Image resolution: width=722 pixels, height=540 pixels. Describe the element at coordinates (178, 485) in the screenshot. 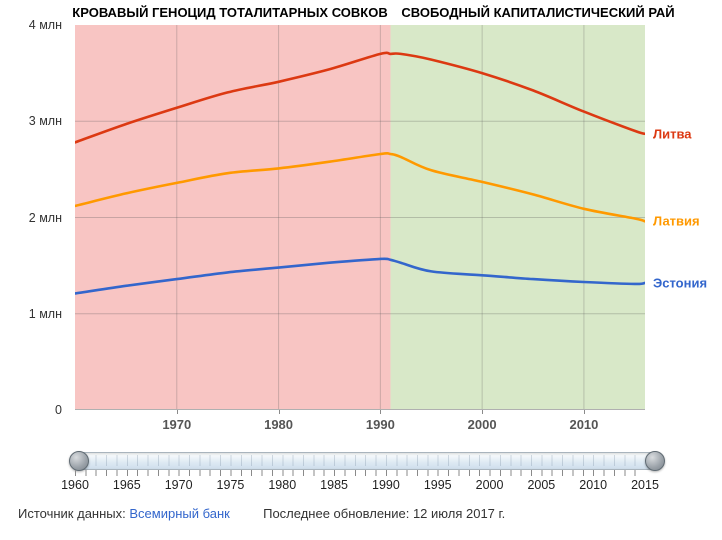

I see `slider-year-label: 1970` at that location.